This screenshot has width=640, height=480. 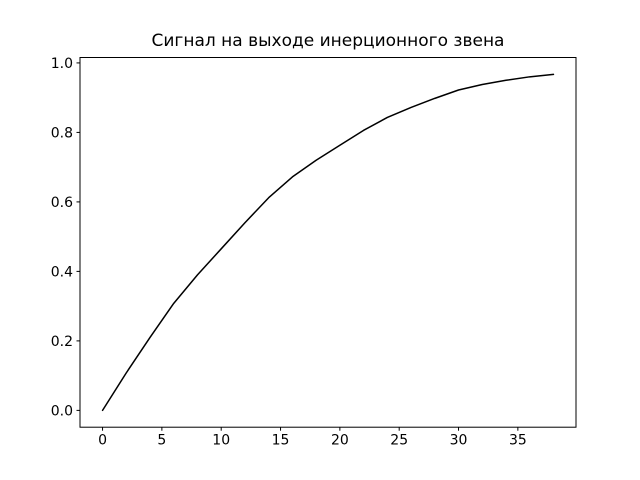 What do you see at coordinates (328, 41) in the screenshot?
I see `chart-title: Сигнал на выходе инерционного звена` at bounding box center [328, 41].